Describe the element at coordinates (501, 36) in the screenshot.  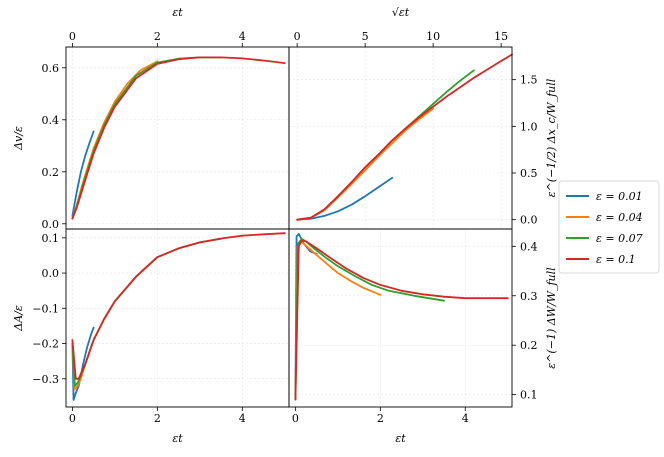
I see `x-tick-label: 15` at that location.